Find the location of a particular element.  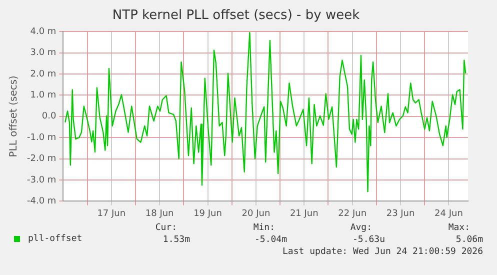

chart-title: NTP kernel PLL offset (secs) - by week is located at coordinates (236, 16).